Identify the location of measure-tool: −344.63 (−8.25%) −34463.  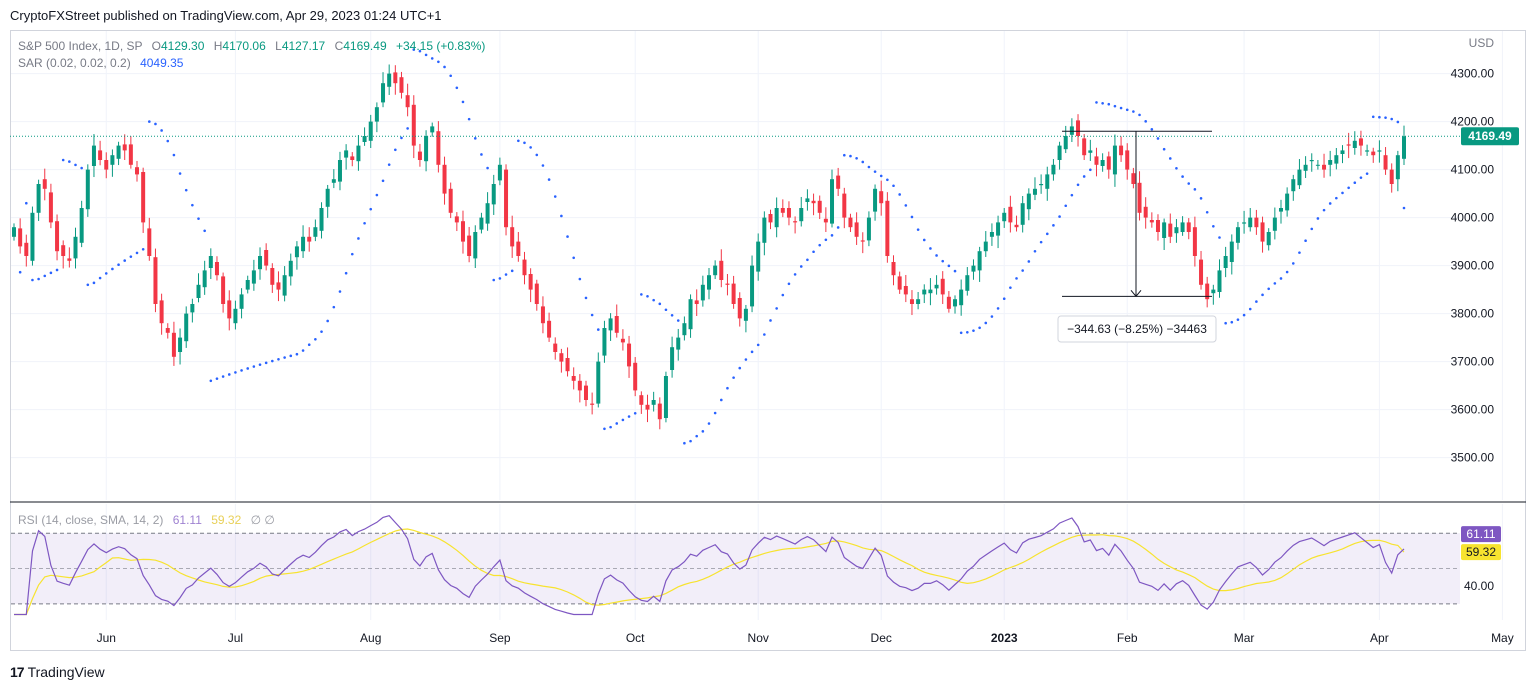
(1137, 236).